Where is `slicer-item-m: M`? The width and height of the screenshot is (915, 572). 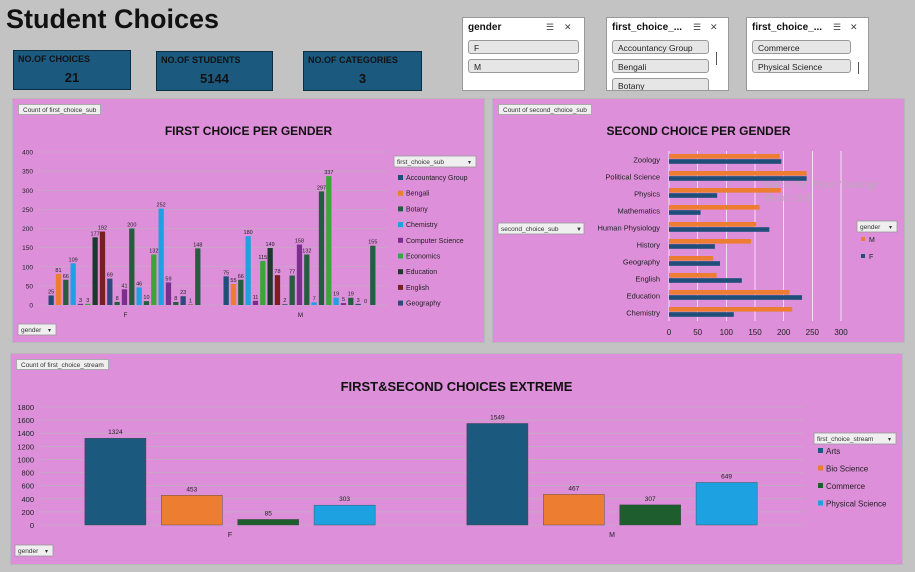 slicer-item-m: M is located at coordinates (523, 66).